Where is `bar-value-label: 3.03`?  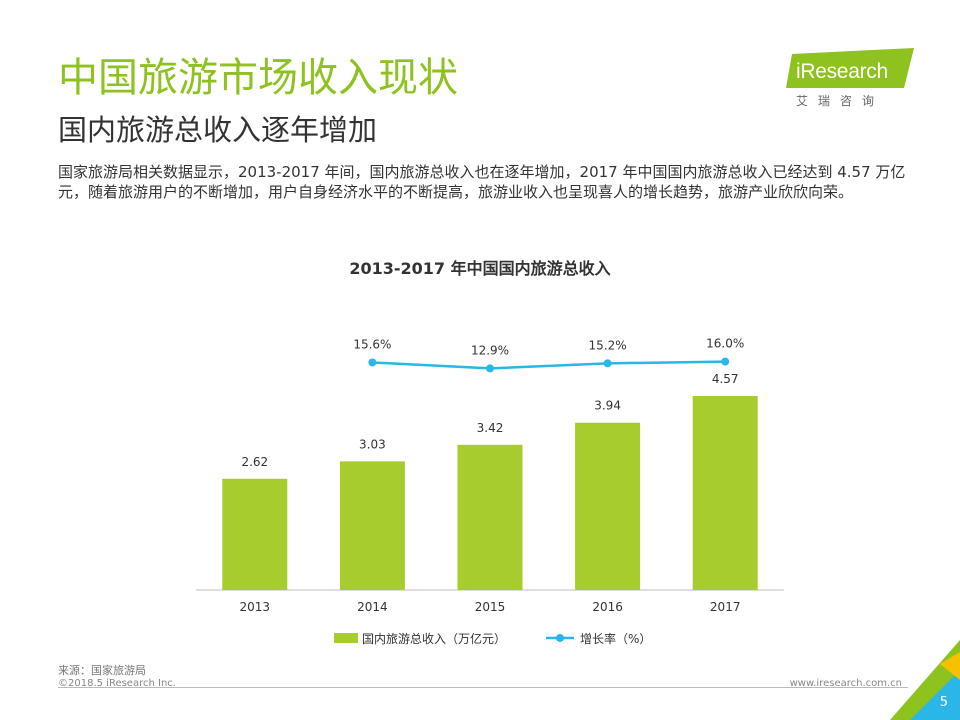 bar-value-label: 3.03 is located at coordinates (372, 444).